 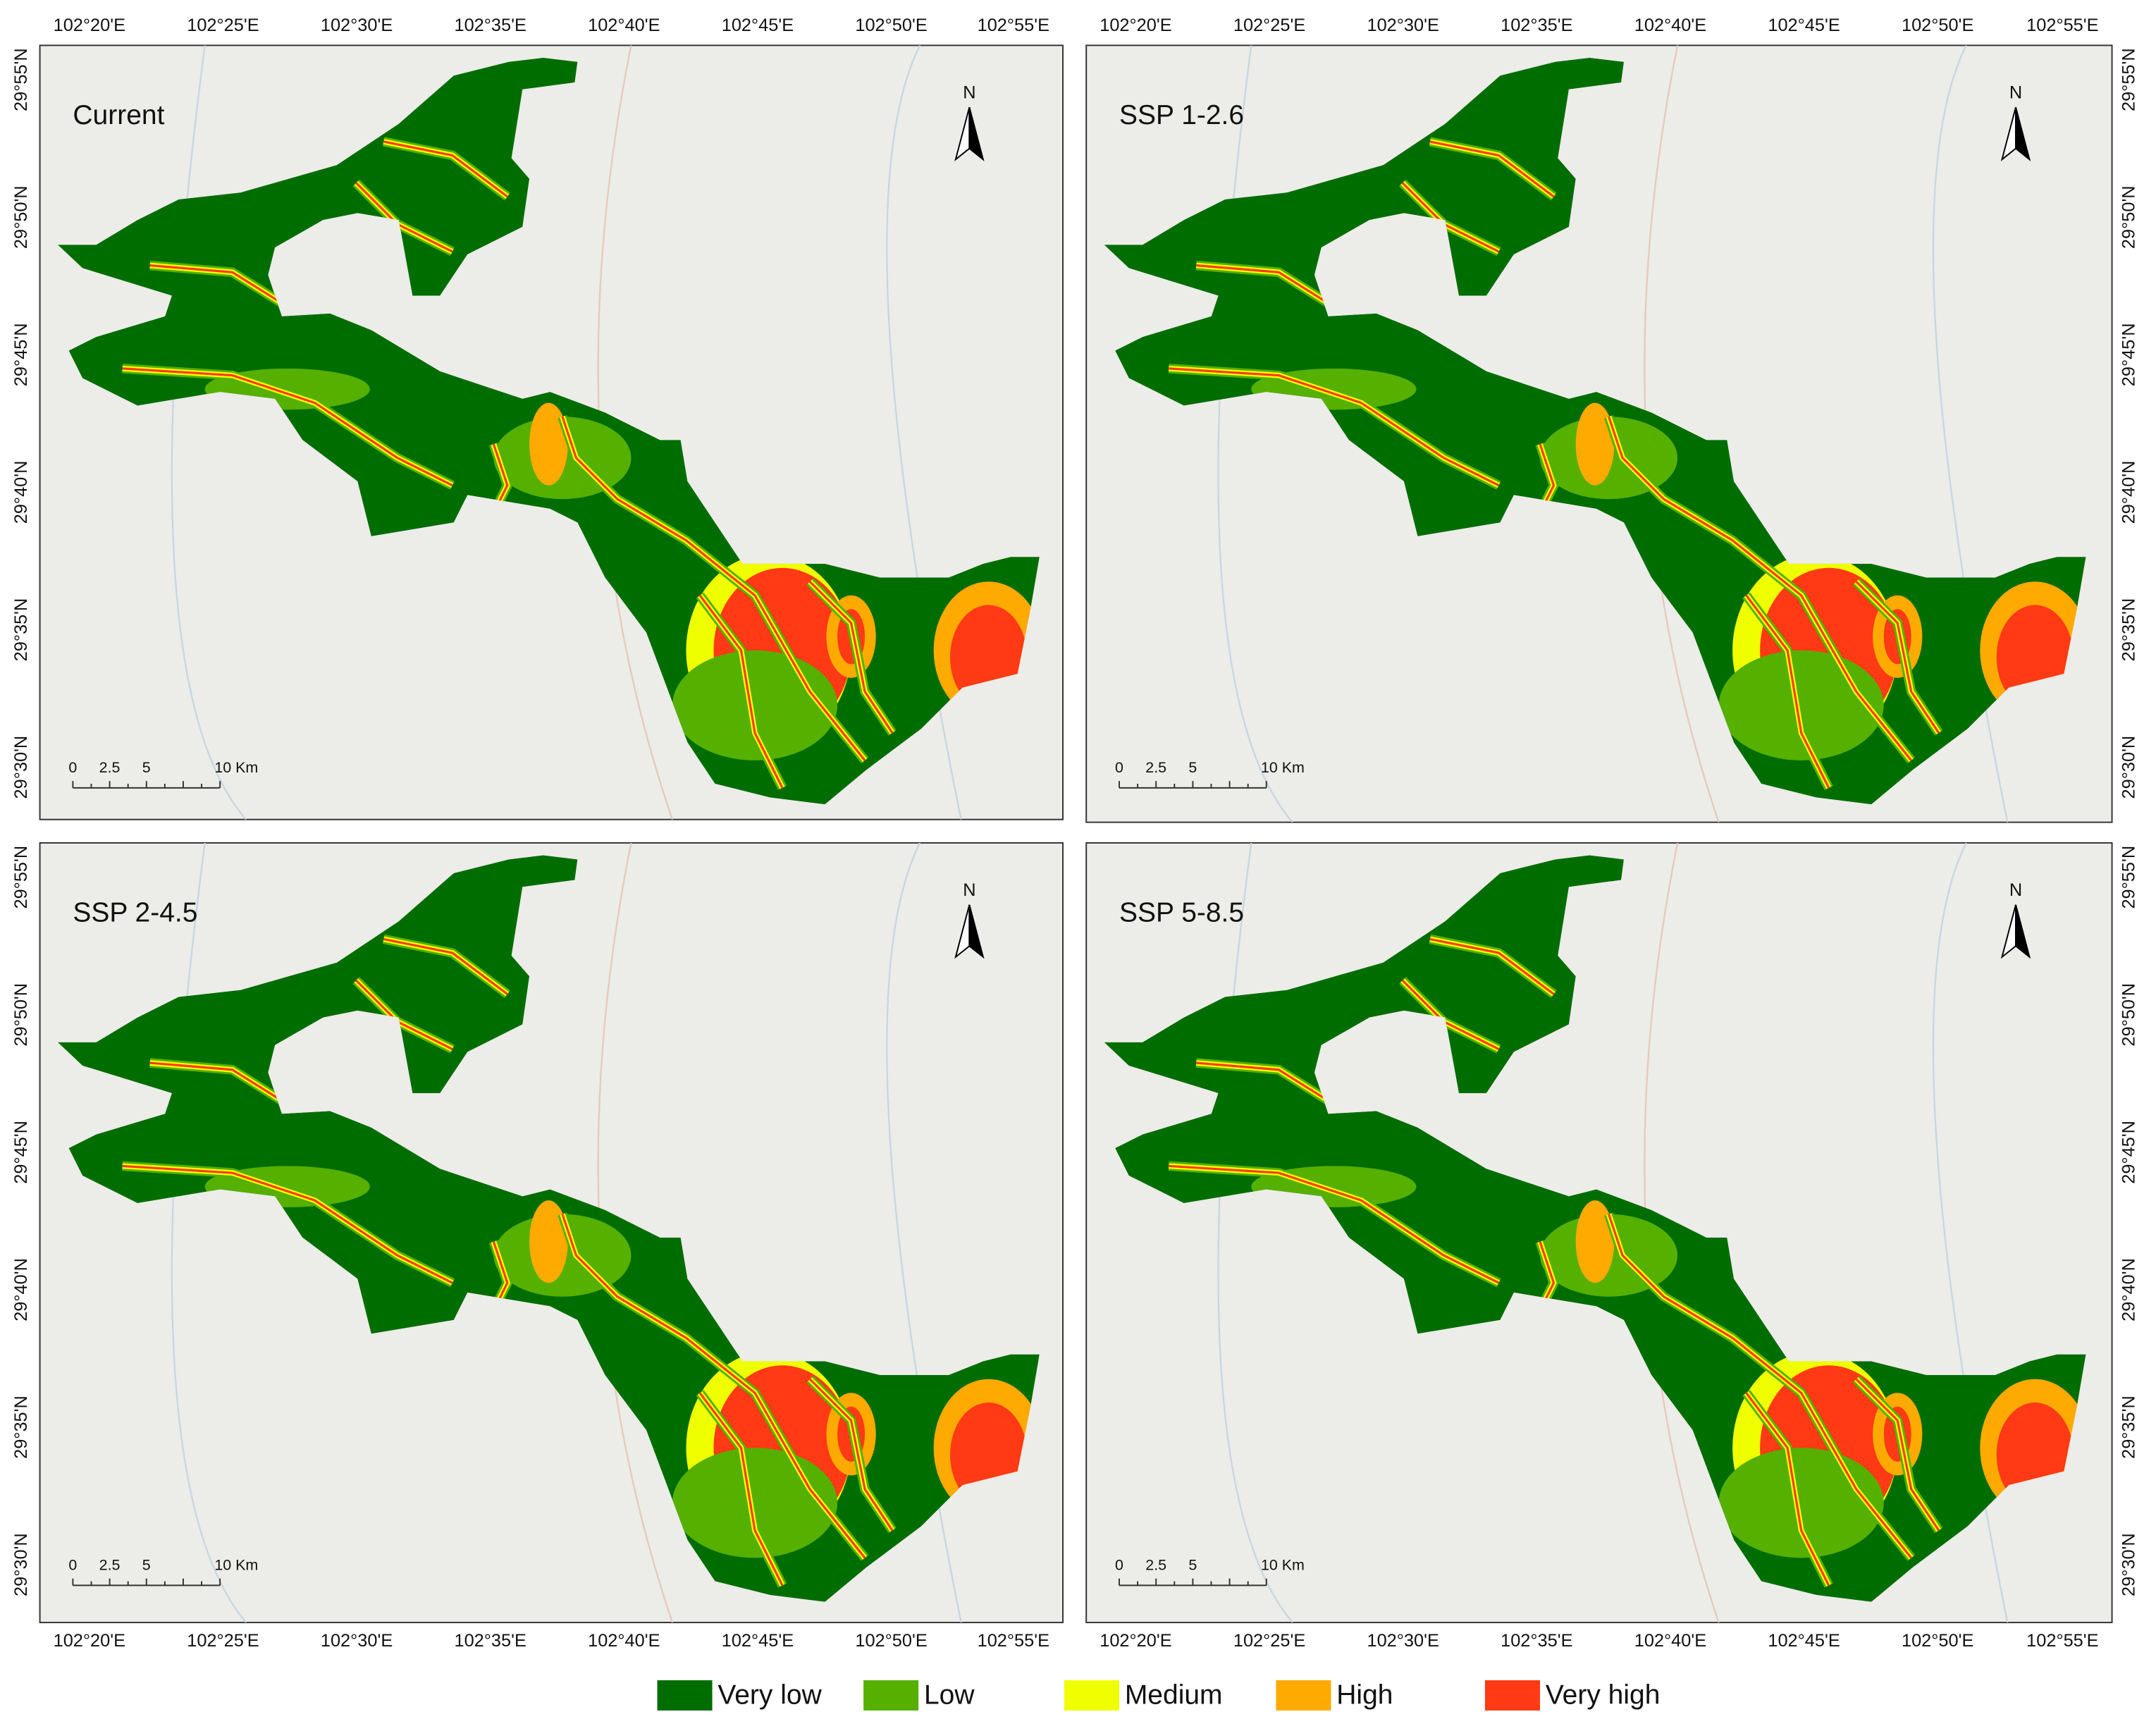 I want to click on legend-label: High, so click(x=1364, y=1696).